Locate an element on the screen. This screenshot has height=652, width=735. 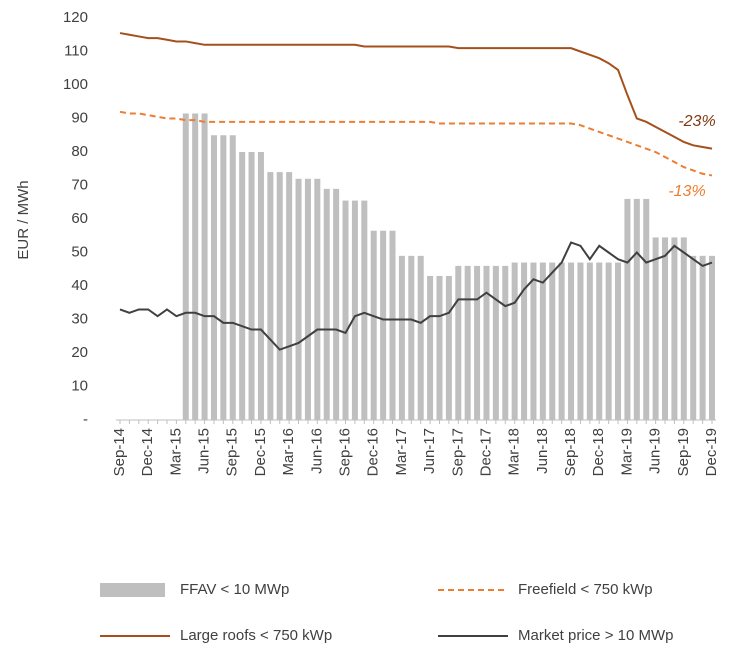
legend-label: Freefield < 750 kWp is located at coordinates (585, 589).